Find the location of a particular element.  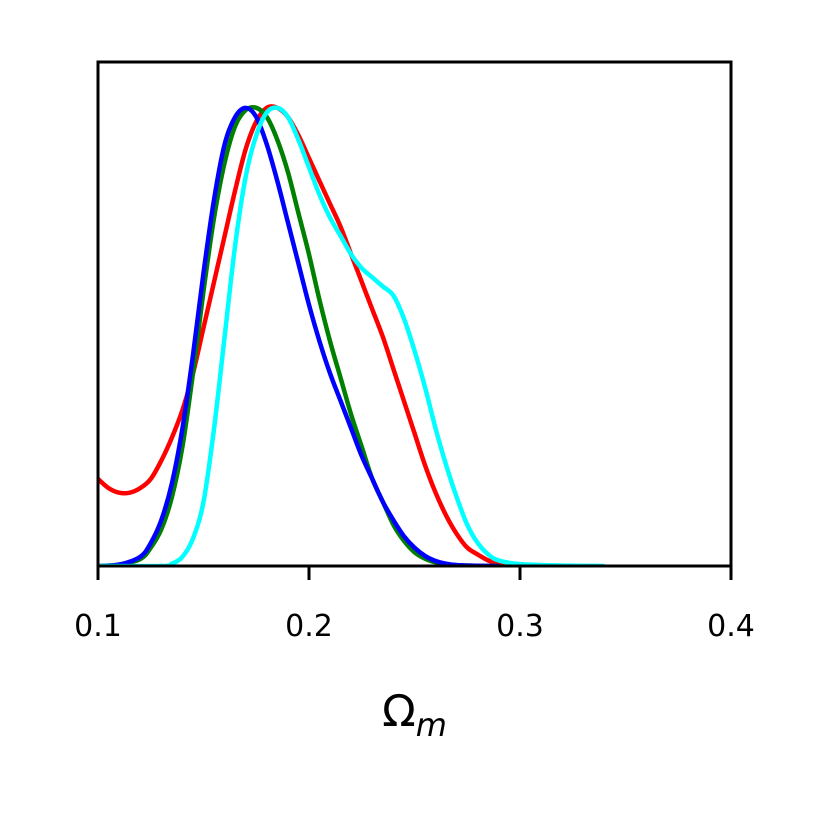

x-tick-label: 0.3 is located at coordinates (520, 626).